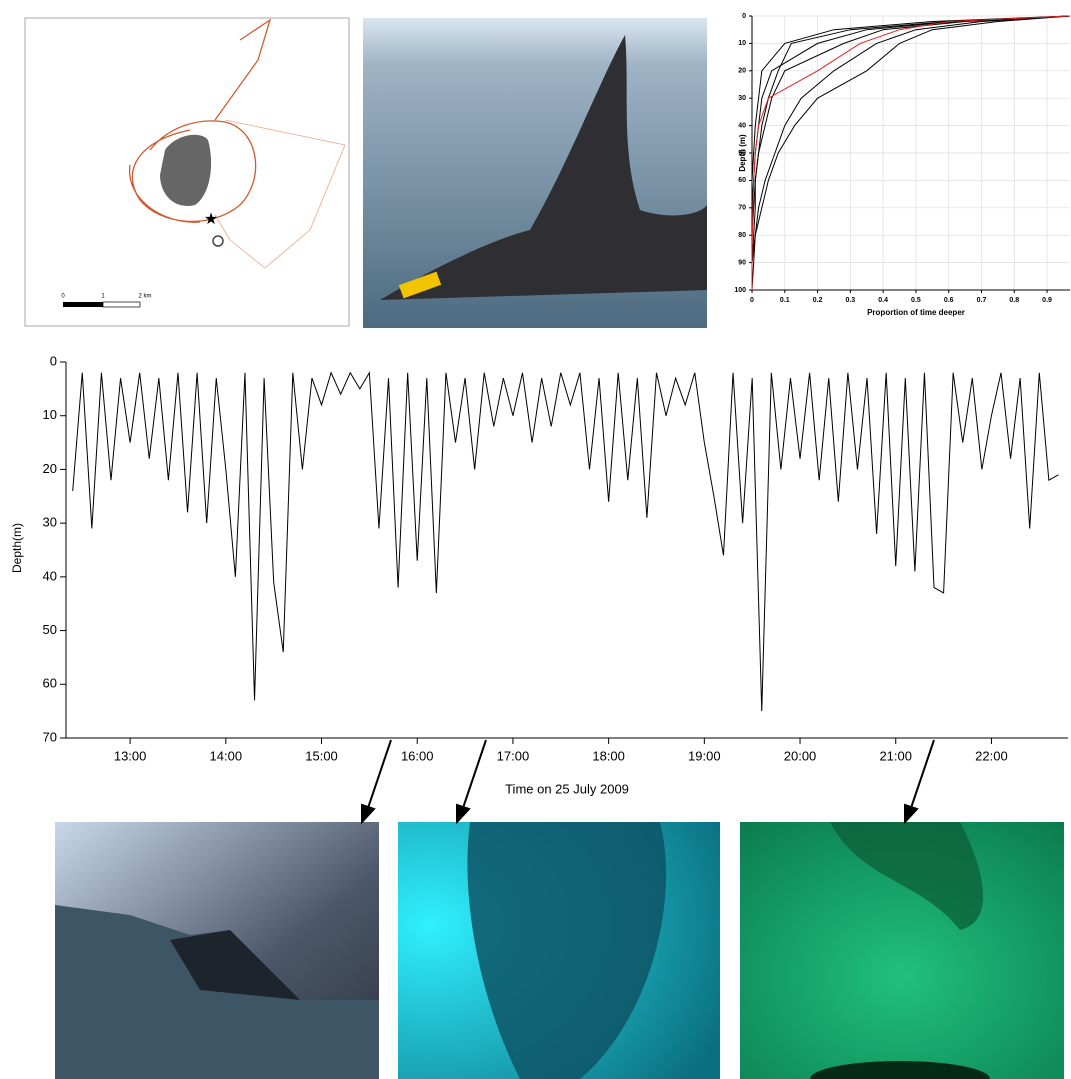  Describe the element at coordinates (785, 300) in the screenshot. I see `x-tick-label: 0.1` at that location.